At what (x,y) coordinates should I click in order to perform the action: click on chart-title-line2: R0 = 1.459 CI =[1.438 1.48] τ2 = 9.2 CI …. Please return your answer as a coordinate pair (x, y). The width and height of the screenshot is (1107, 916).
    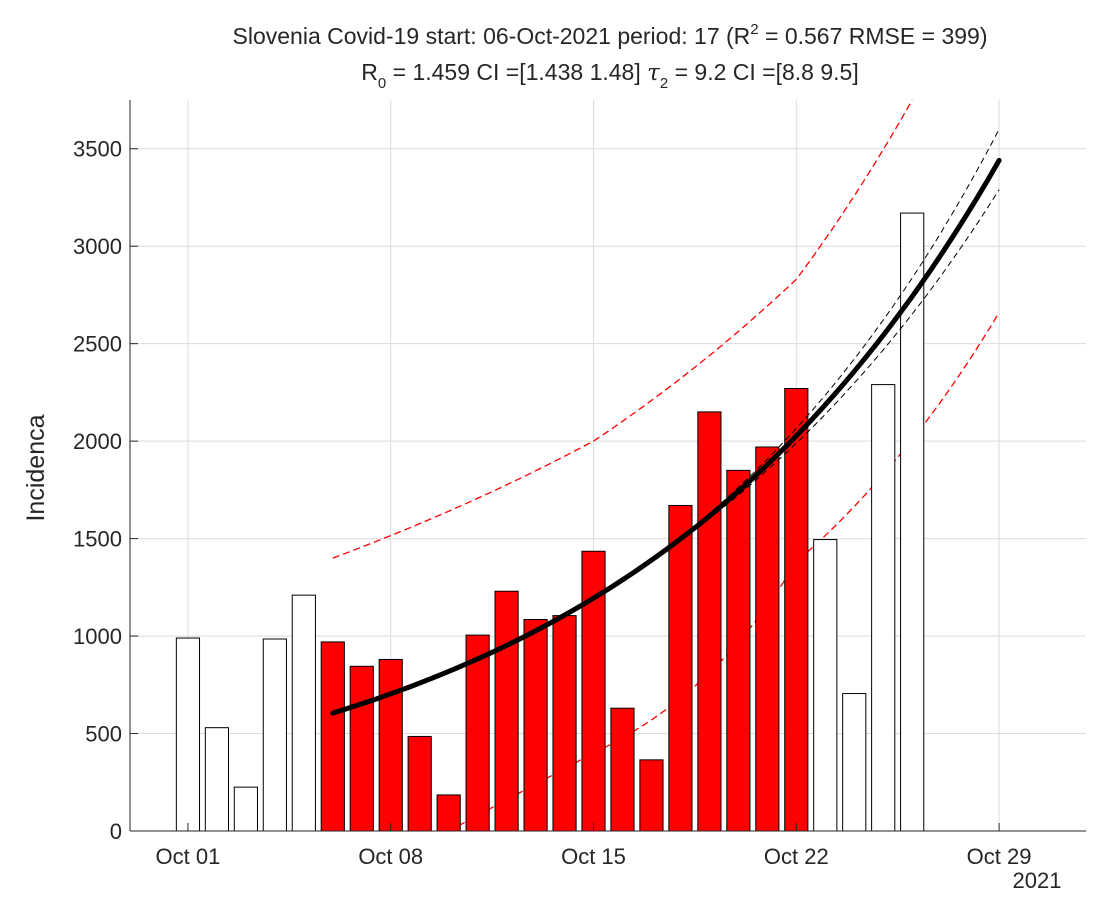
    Looking at the image, I should click on (609, 75).